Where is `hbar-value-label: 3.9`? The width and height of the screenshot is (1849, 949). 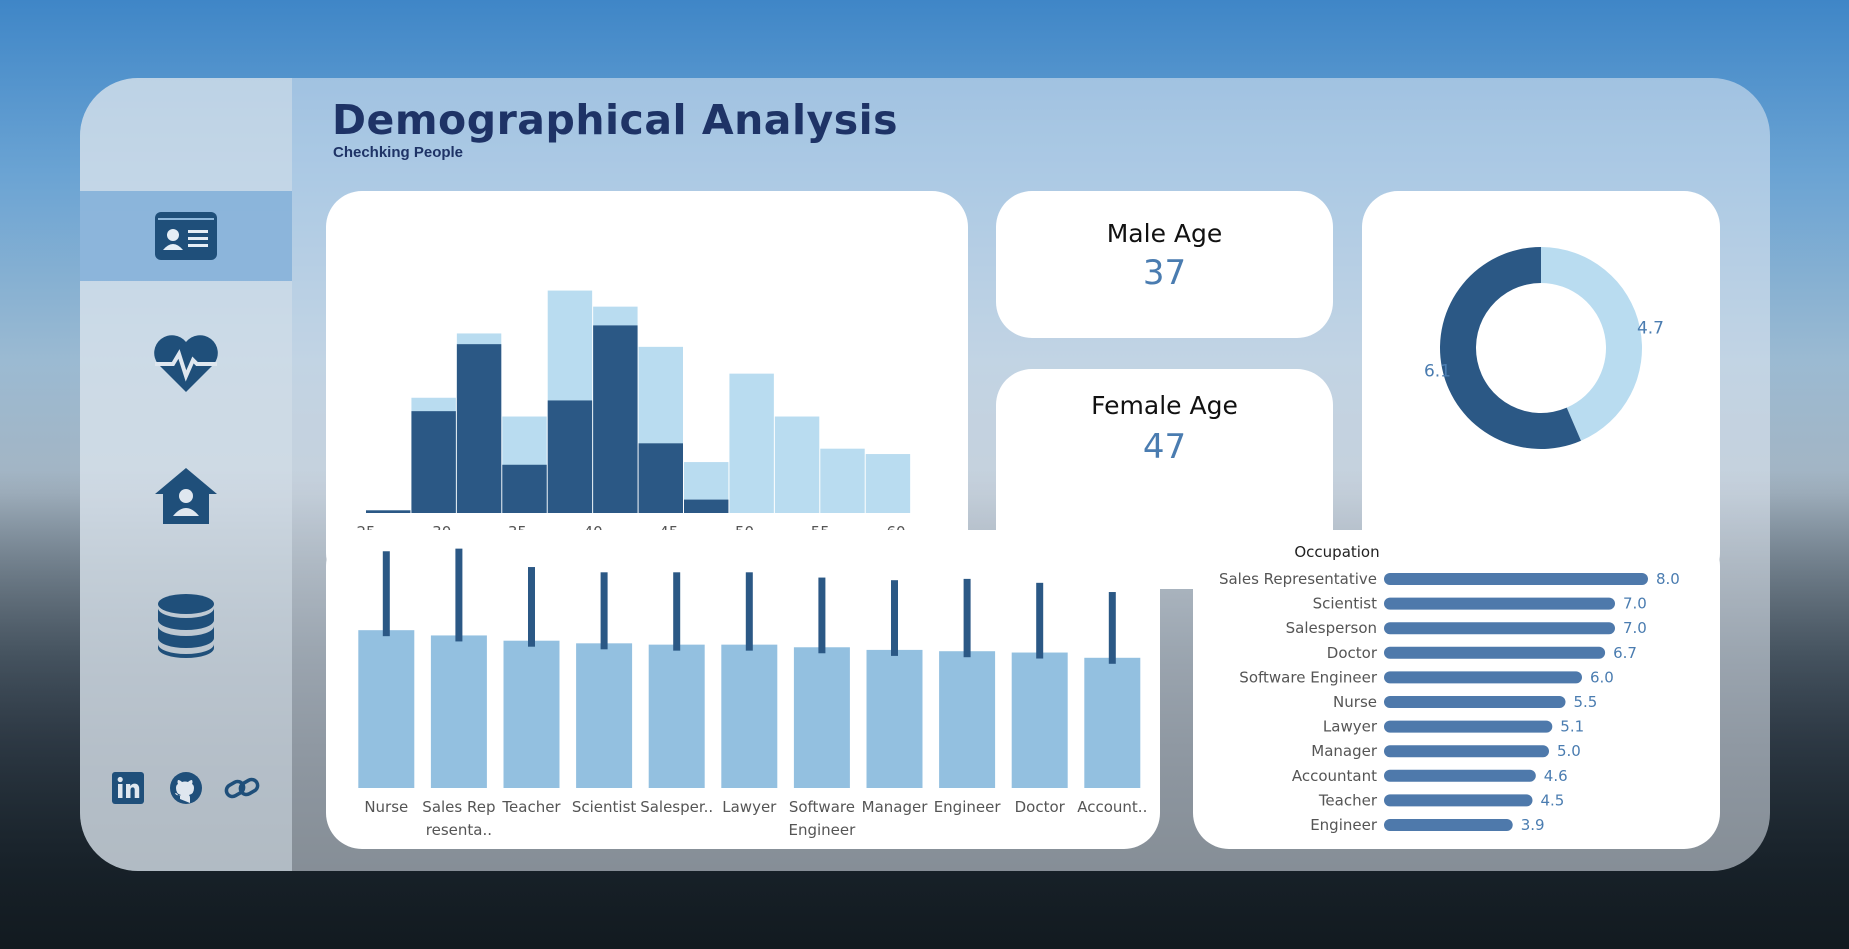
hbar-value-label: 3.9 is located at coordinates (1533, 825).